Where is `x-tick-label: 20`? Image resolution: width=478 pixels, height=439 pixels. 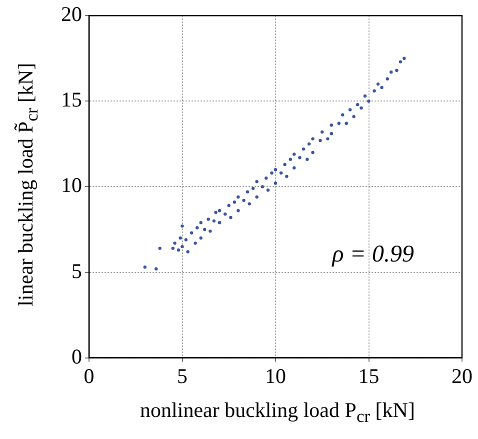 x-tick-label: 20 is located at coordinates (462, 376).